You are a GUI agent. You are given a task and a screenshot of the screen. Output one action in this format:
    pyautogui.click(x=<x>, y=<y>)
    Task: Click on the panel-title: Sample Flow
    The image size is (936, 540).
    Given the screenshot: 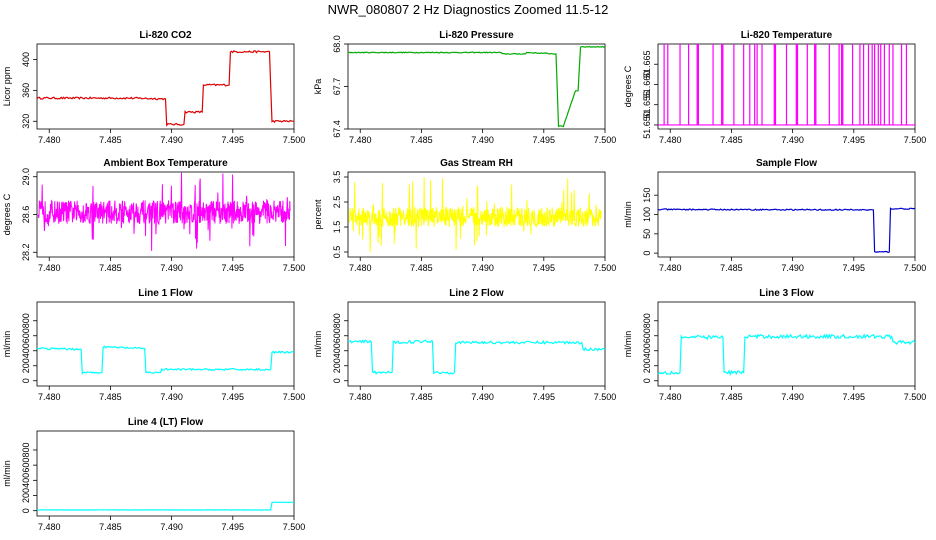 What is the action you would take?
    pyautogui.click(x=786, y=163)
    